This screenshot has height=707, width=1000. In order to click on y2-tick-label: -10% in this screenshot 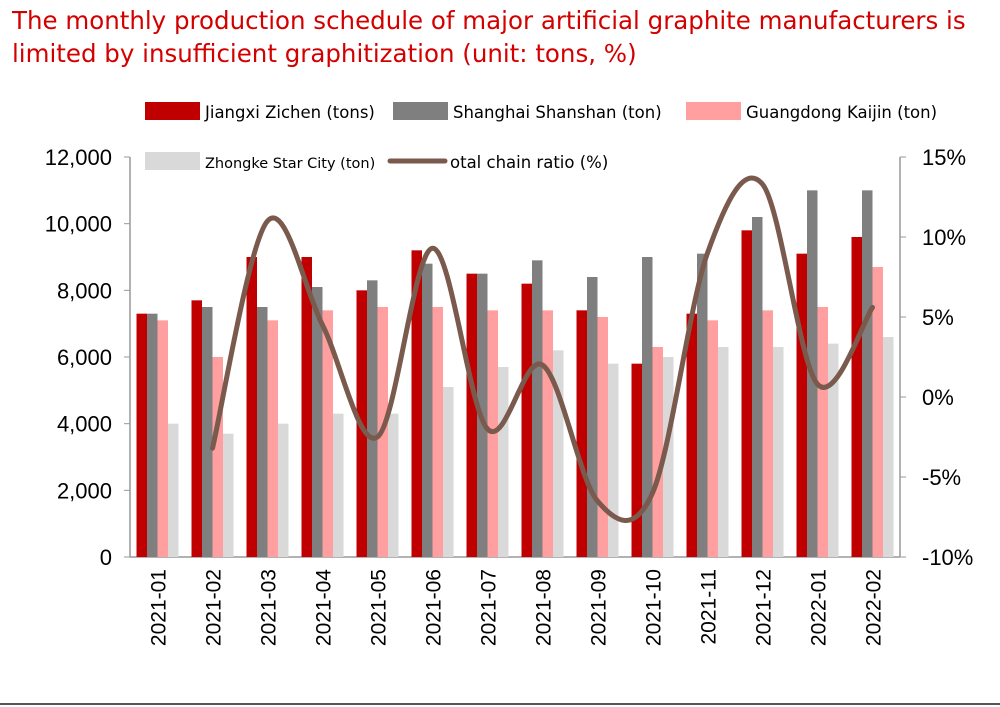, I will do `click(947, 557)`.